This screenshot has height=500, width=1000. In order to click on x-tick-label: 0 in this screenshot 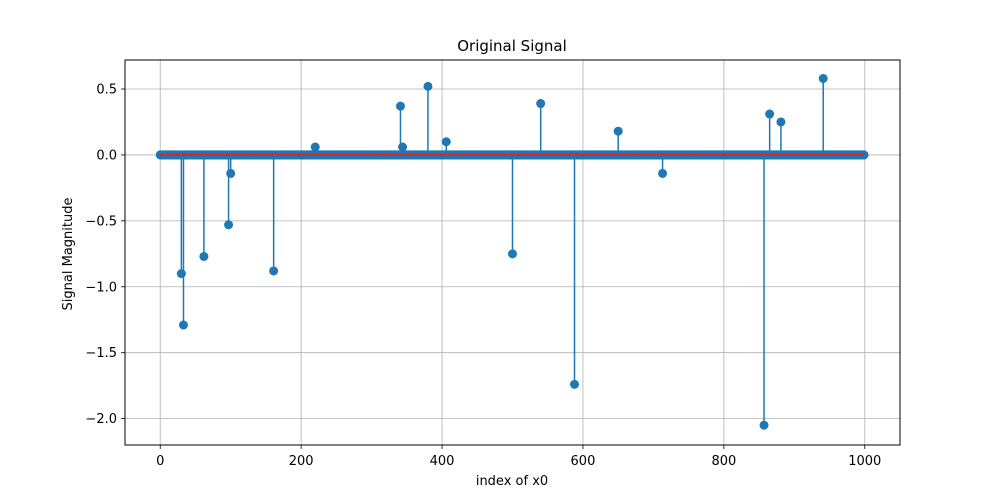, I will do `click(160, 461)`.